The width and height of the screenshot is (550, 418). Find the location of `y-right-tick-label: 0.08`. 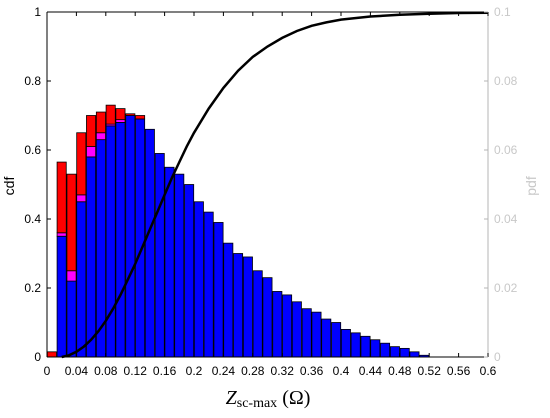

y-right-tick-label: 0.08 is located at coordinates (506, 81).